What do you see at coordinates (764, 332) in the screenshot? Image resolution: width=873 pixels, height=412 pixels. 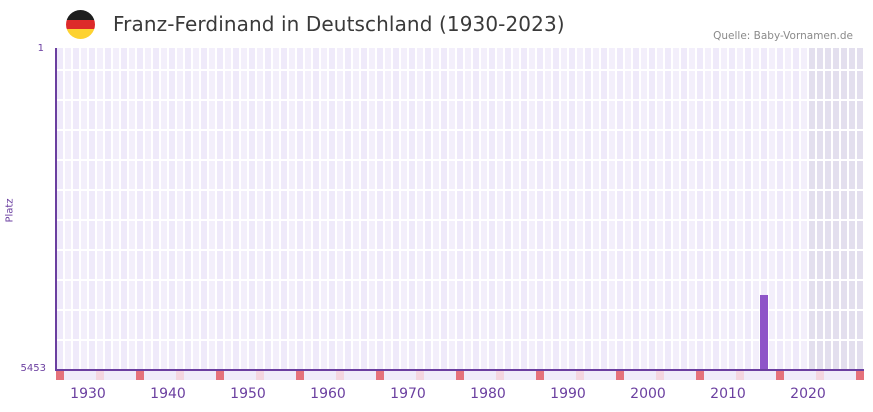 I see `rank-bar` at bounding box center [764, 332].